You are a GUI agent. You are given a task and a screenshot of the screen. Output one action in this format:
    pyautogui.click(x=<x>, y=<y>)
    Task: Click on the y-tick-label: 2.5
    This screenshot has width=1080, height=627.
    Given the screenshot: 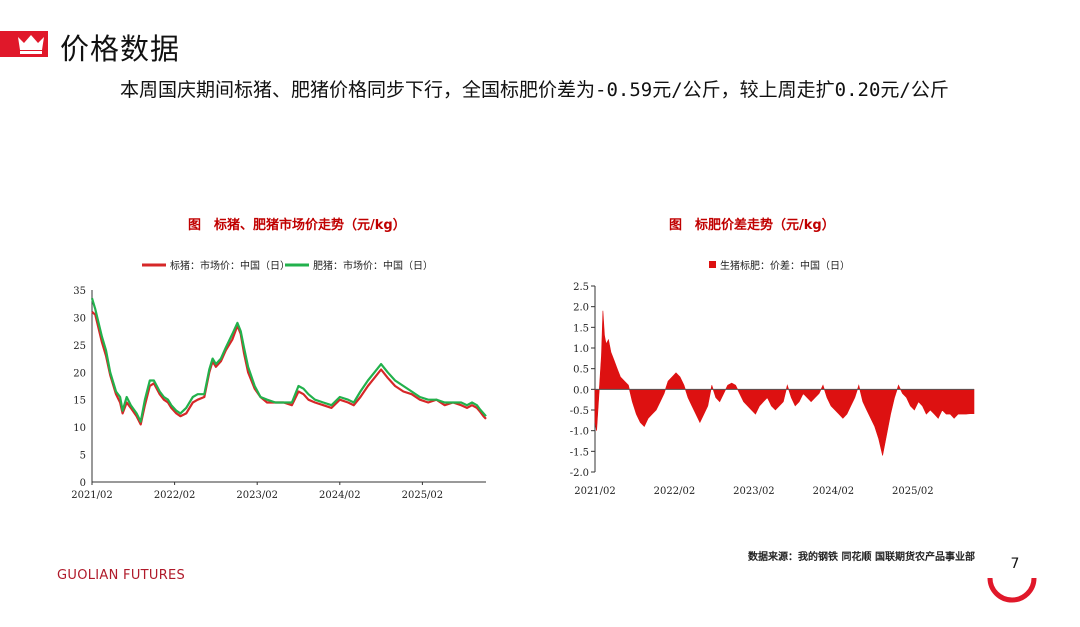 What is the action you would take?
    pyautogui.click(x=581, y=287)
    